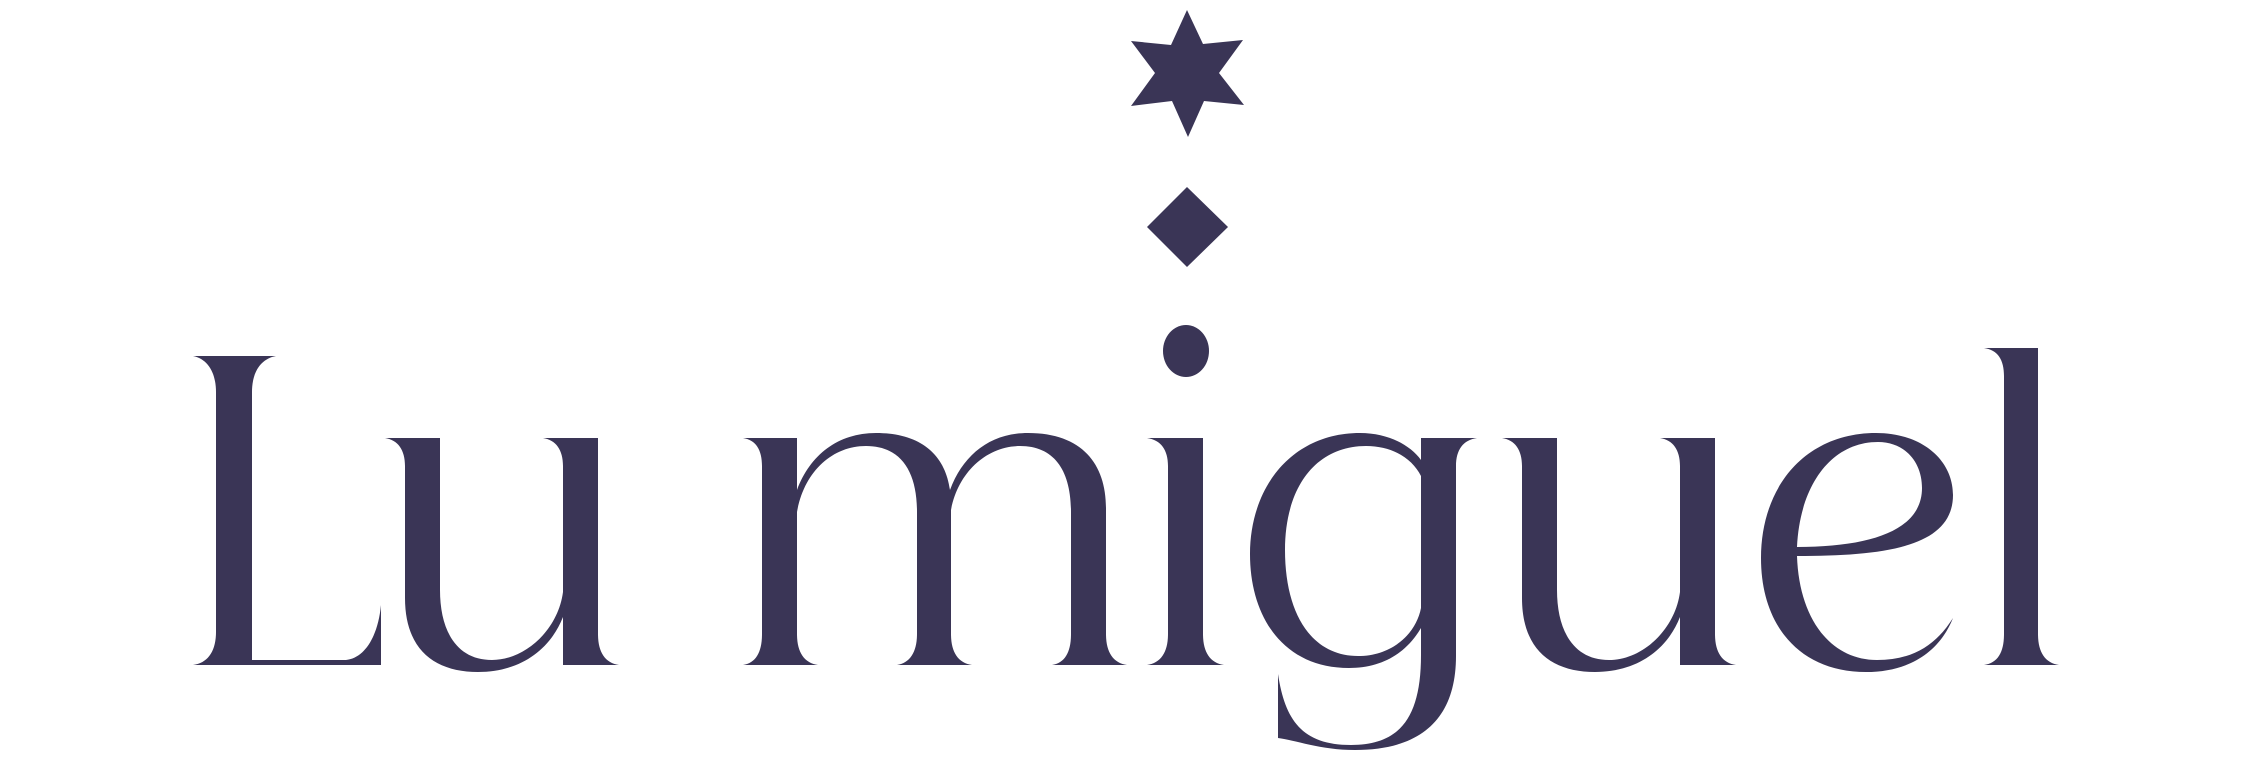 The image size is (2251, 779). What do you see at coordinates (1187, 73) in the screenshot?
I see `six-pointed-star-icon` at bounding box center [1187, 73].